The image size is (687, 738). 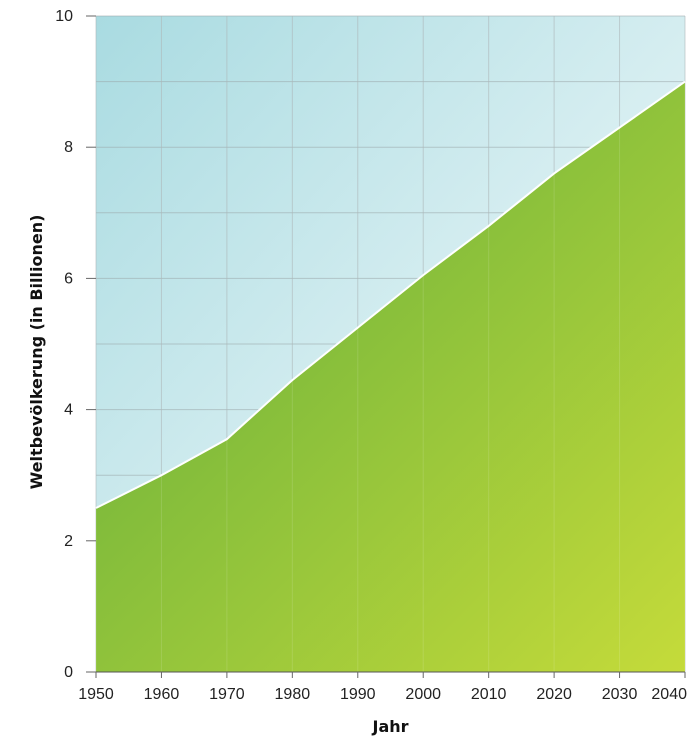 I want to click on y-tick-label: 4, so click(x=68, y=410).